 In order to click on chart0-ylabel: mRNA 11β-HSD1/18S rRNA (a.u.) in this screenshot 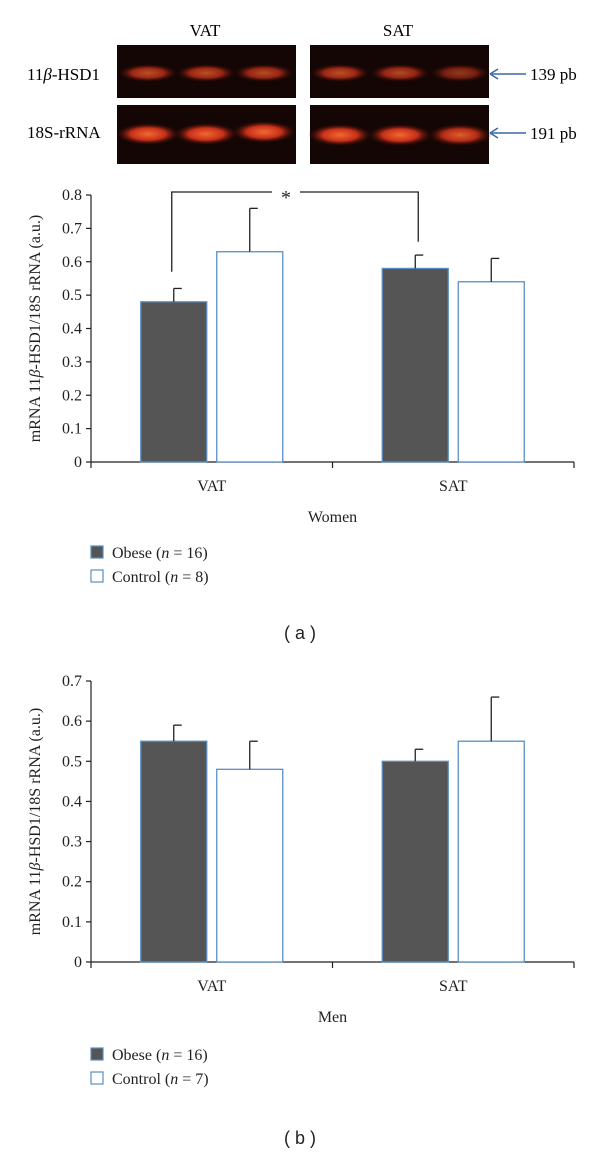, I will do `click(35, 328)`.